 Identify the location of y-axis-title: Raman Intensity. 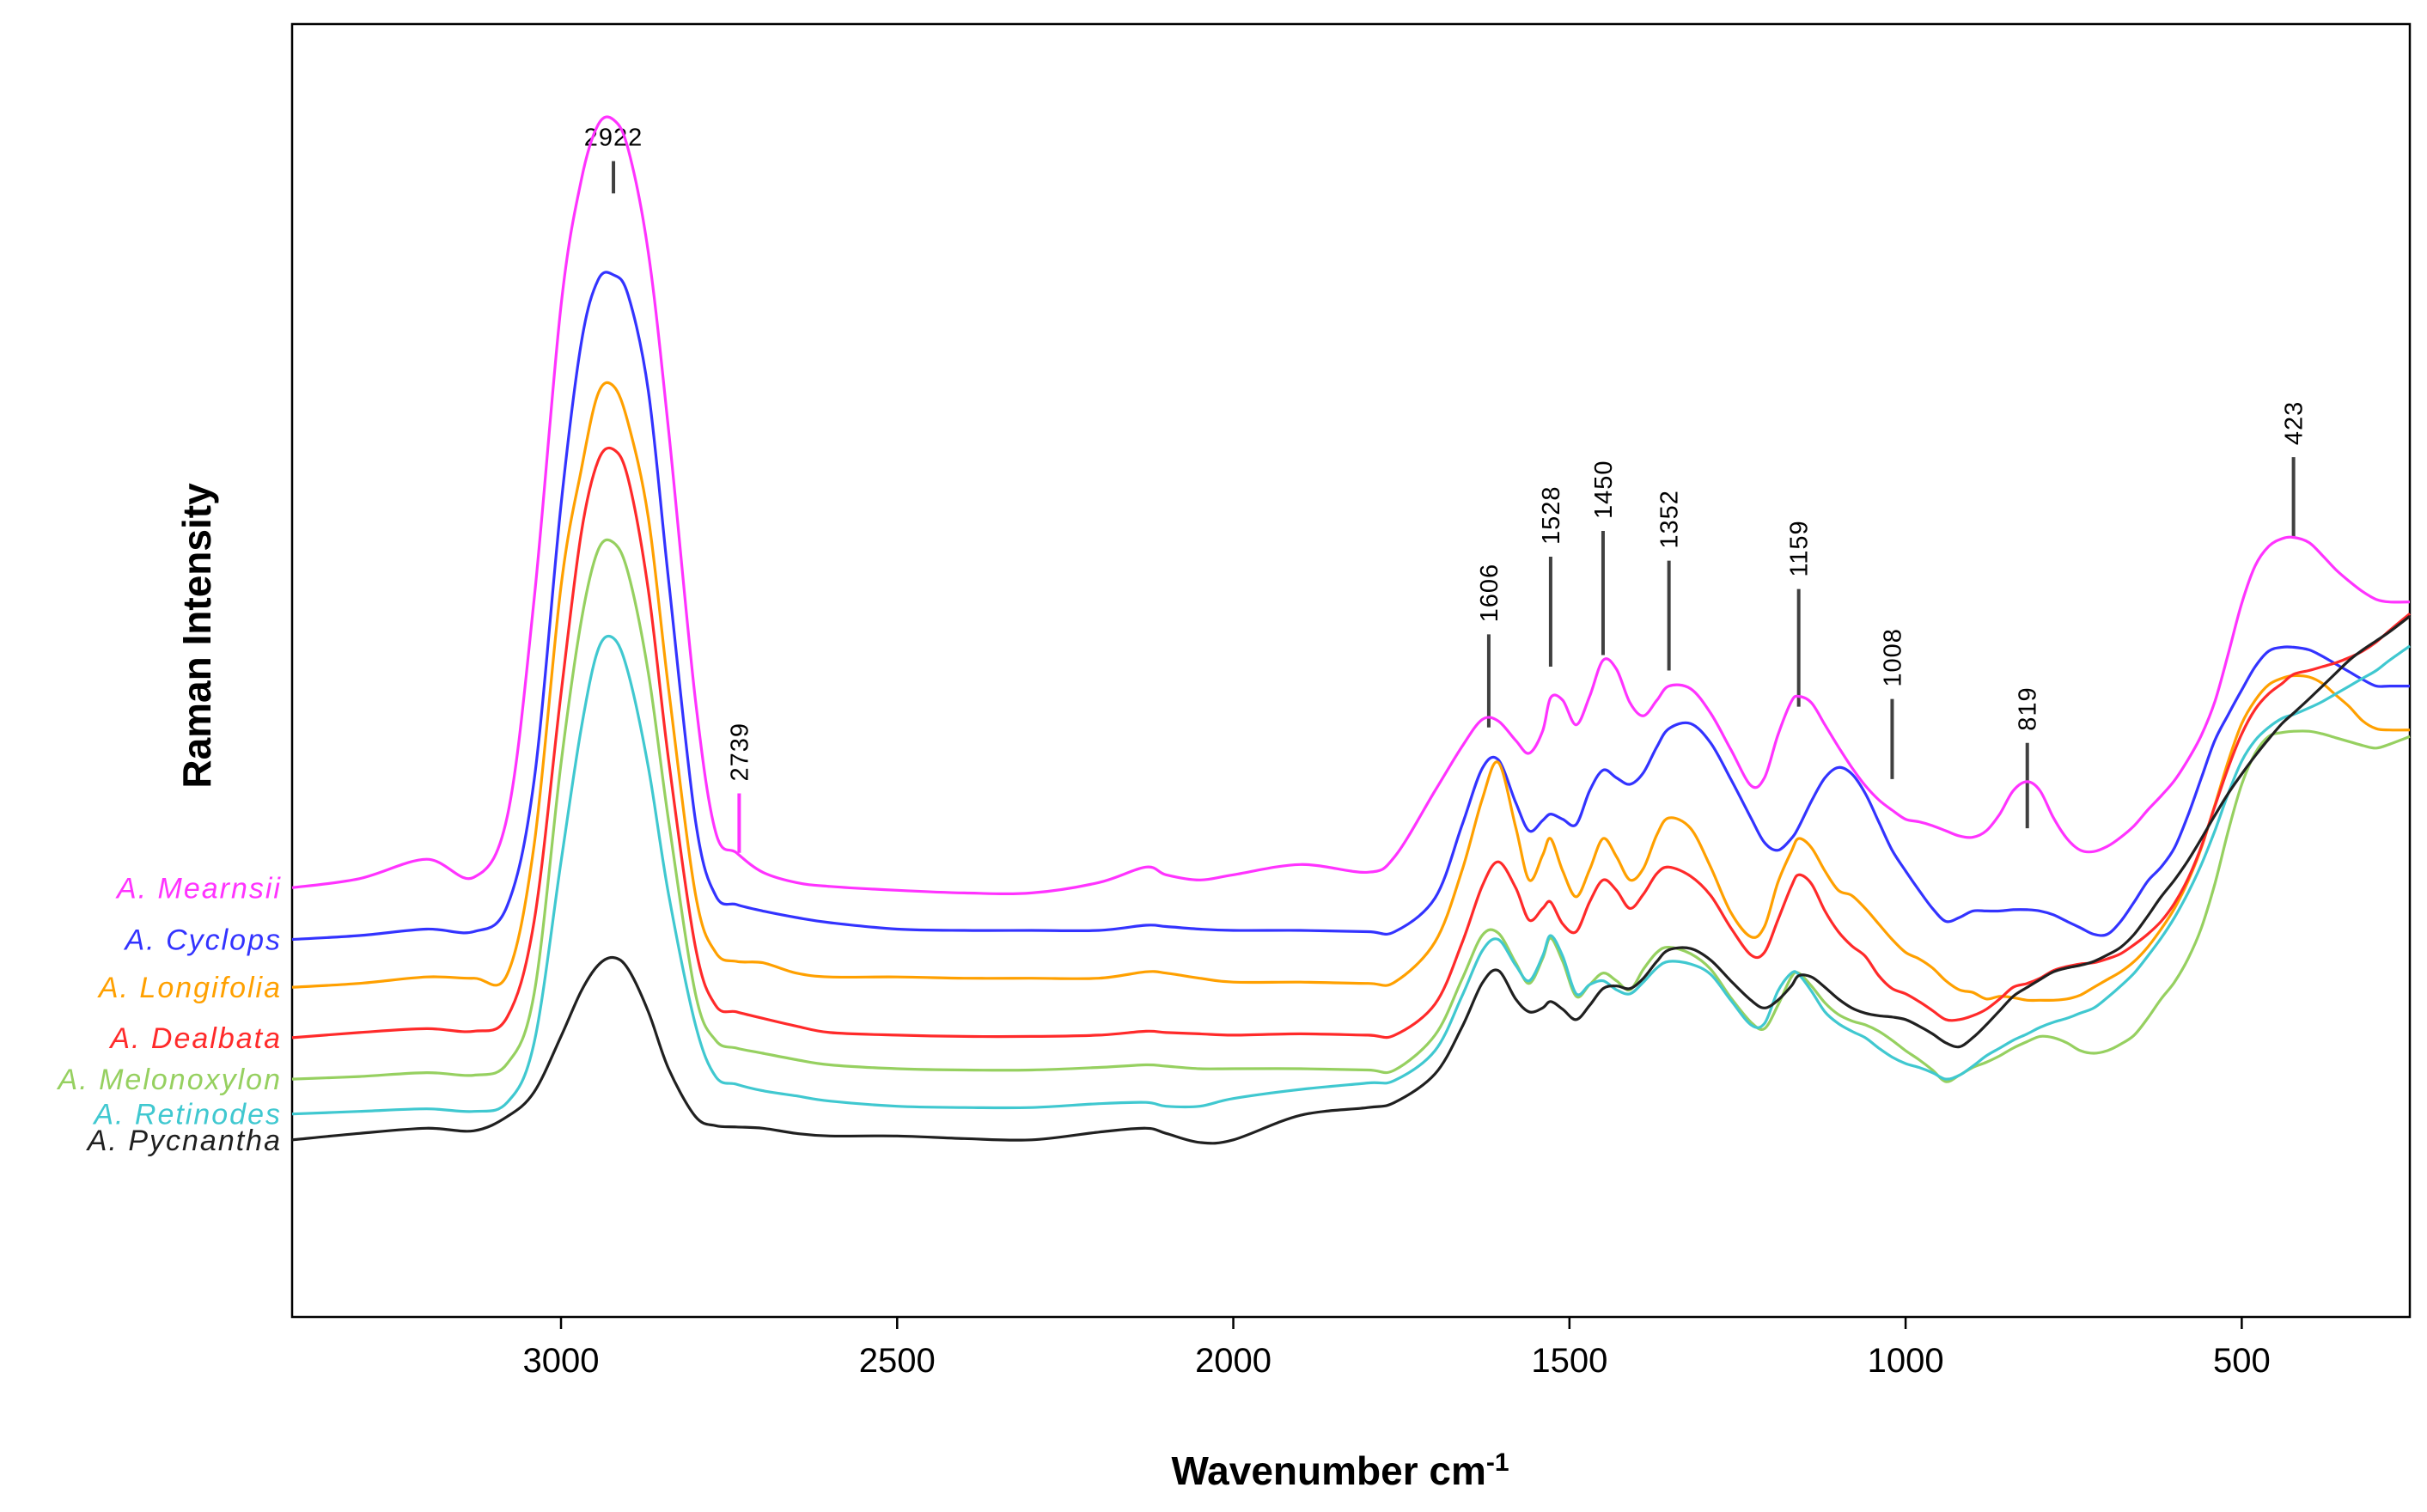
(196, 636).